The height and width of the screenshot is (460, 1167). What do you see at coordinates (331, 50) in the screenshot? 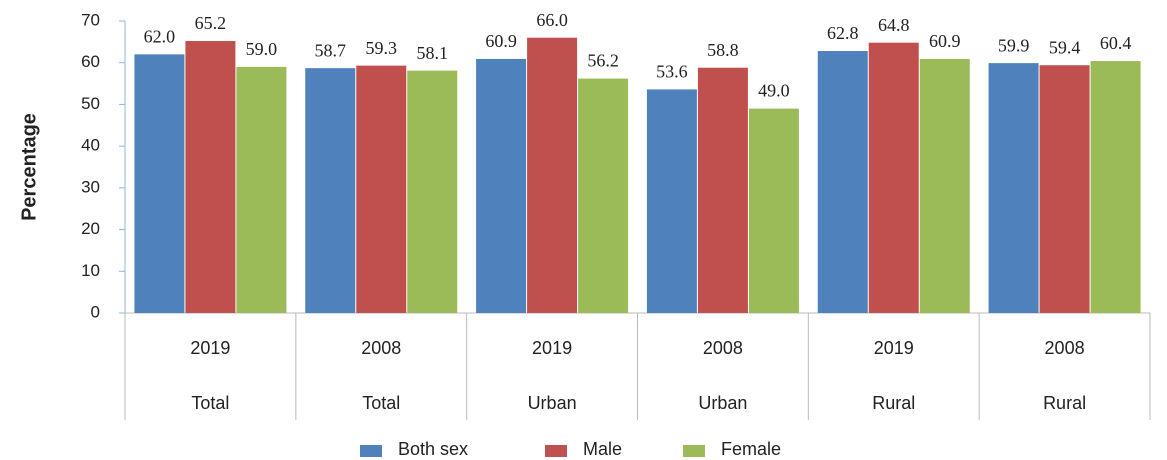
I see `value-label: 58.7` at bounding box center [331, 50].